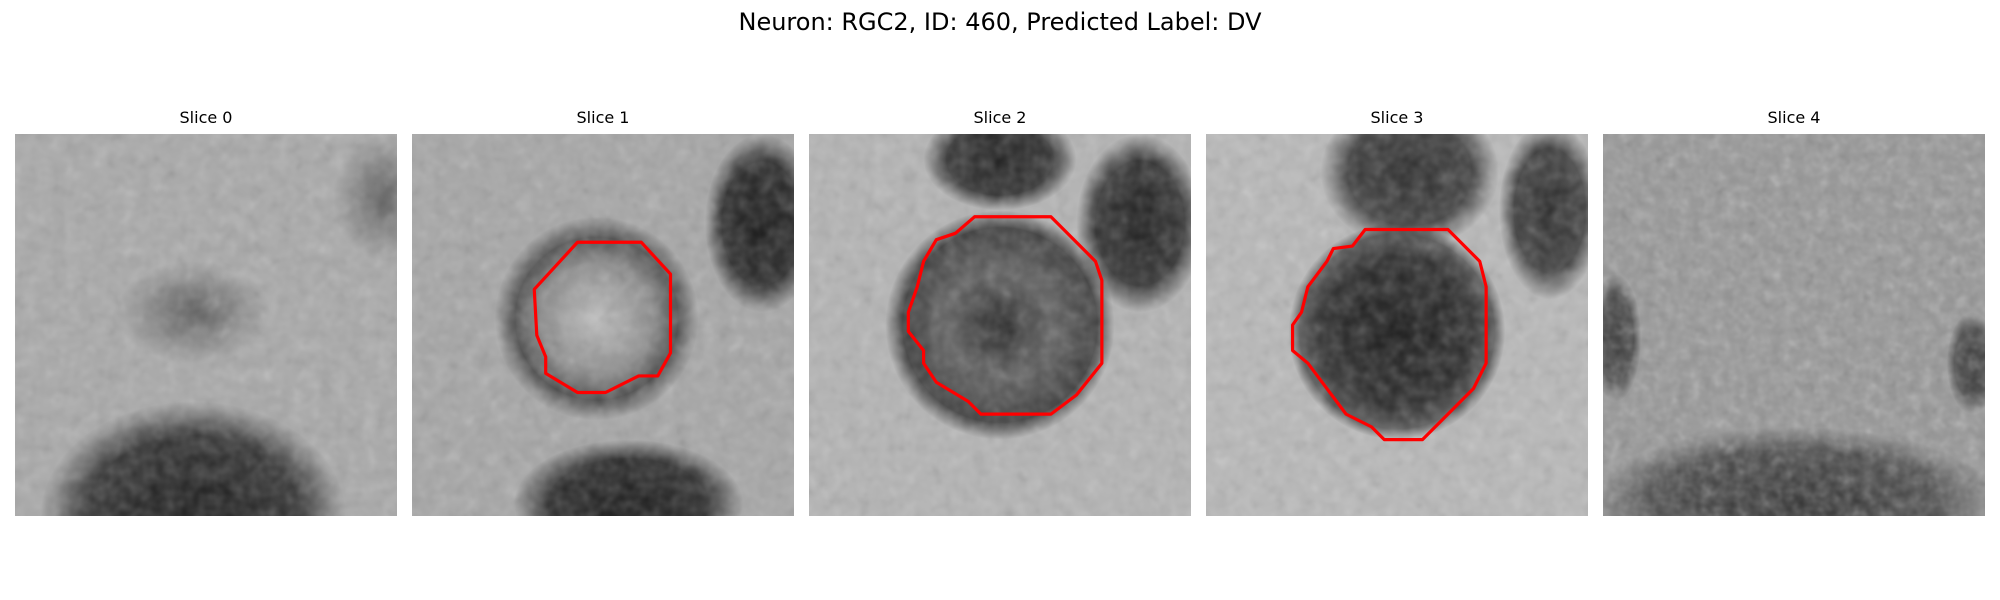 Image resolution: width=2000 pixels, height=600 pixels. I want to click on slice-2-svg, so click(1000, 325).